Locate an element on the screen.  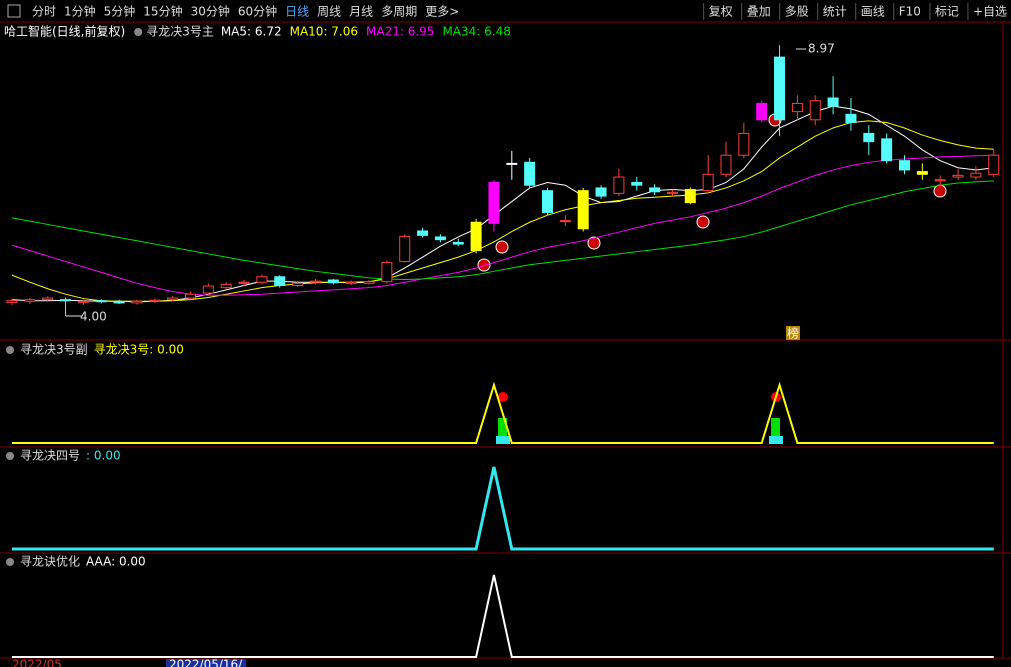
indicator-title: 寻龙决四号 is located at coordinates (50, 456).